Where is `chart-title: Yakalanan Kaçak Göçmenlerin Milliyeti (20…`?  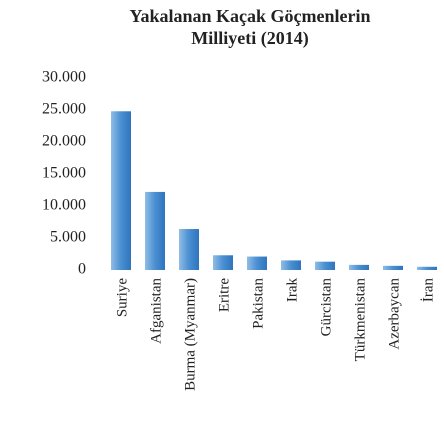 chart-title: Yakalanan Kaçak Göçmenlerin Milliyeti (20… is located at coordinates (249, 27).